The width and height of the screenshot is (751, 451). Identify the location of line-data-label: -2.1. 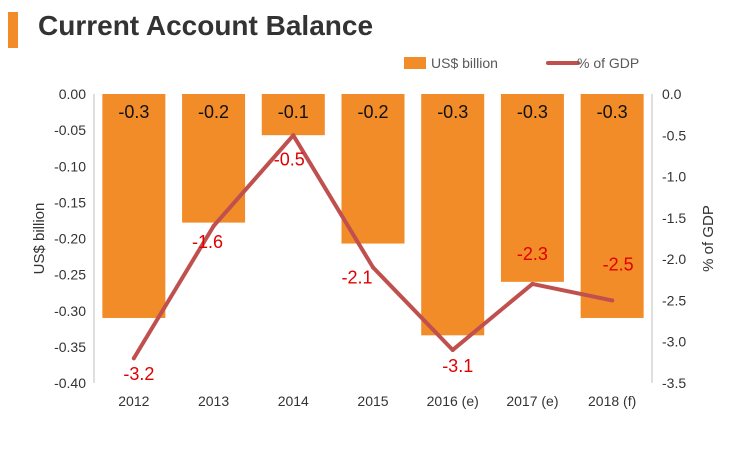
(356, 277).